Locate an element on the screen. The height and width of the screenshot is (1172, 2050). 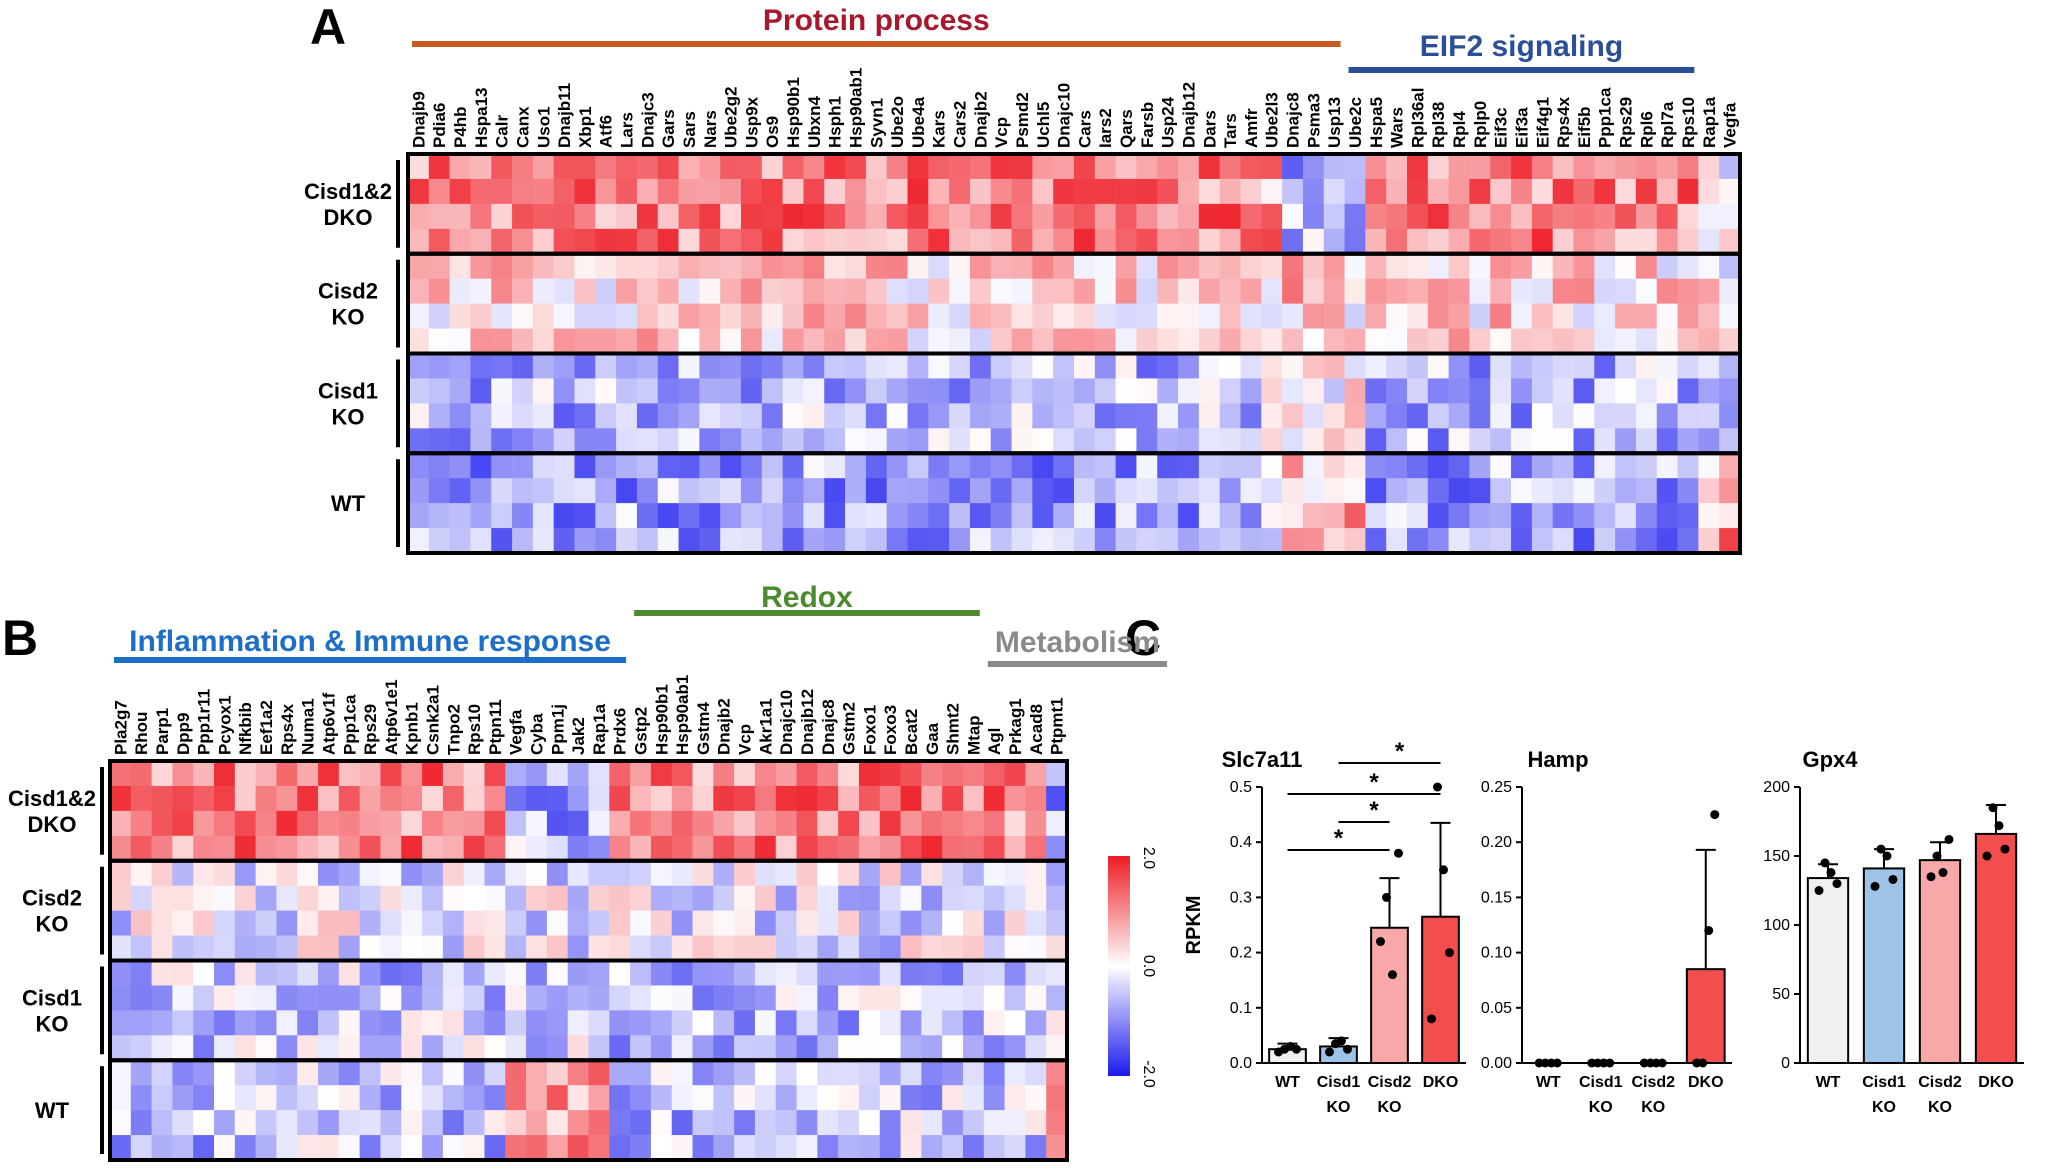
gene-label: Wars is located at coordinates (1397, 127).